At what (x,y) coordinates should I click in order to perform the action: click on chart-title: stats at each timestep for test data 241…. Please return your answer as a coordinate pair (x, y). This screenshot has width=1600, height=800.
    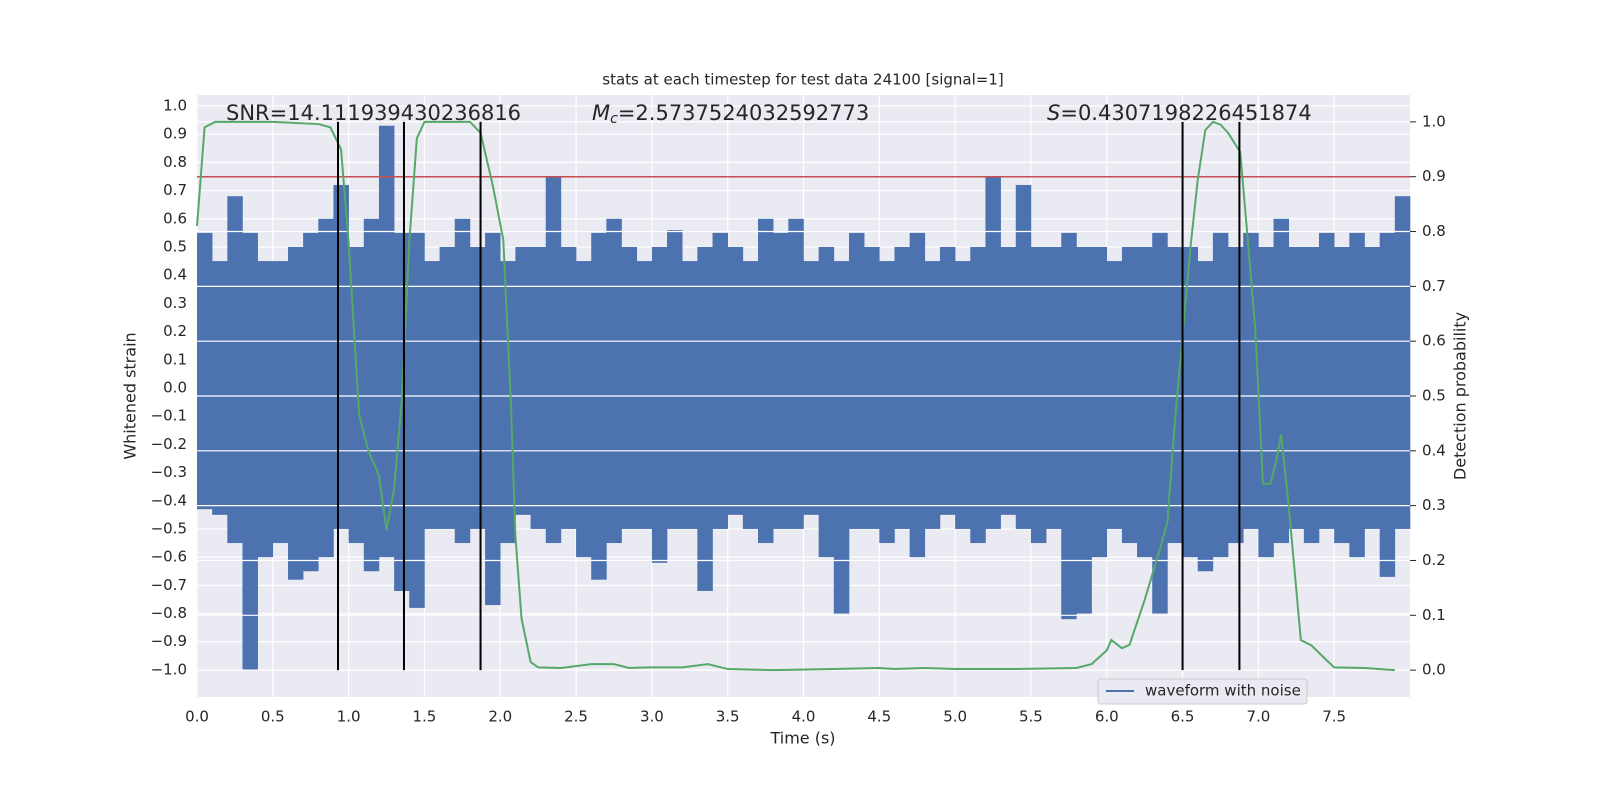
    Looking at the image, I should click on (802, 80).